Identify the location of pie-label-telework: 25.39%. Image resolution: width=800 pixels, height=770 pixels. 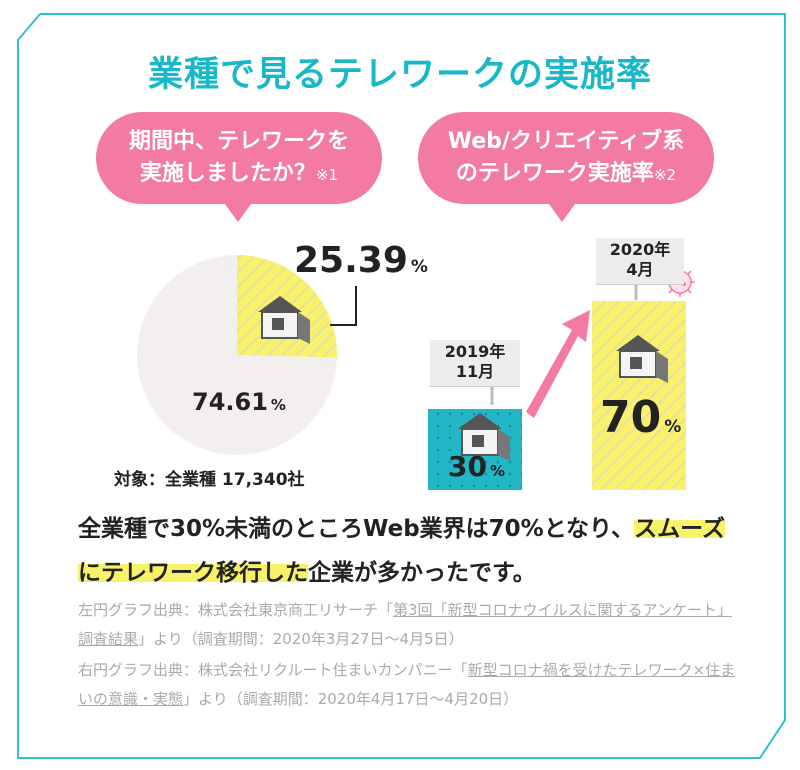
(361, 260).